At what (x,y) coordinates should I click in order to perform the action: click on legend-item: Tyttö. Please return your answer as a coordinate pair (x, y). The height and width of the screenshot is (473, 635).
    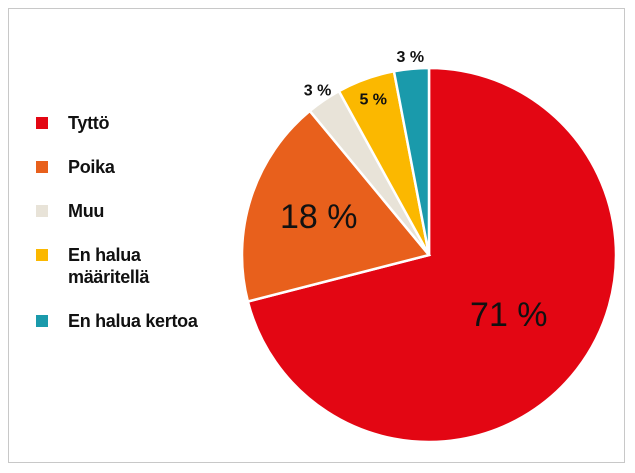
    Looking at the image, I should click on (118, 123).